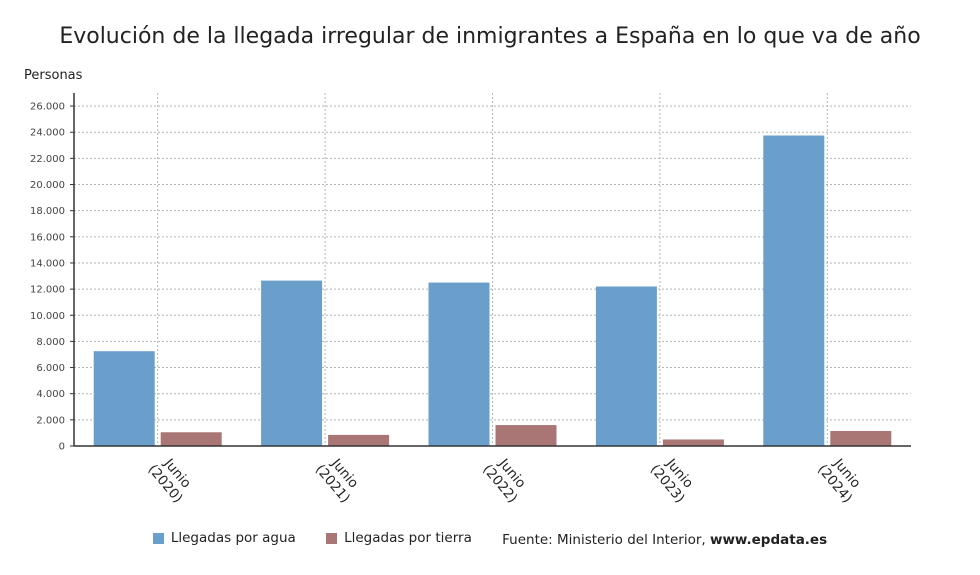 The image size is (980, 575). I want to click on y-tick-label: 12.000, so click(47, 290).